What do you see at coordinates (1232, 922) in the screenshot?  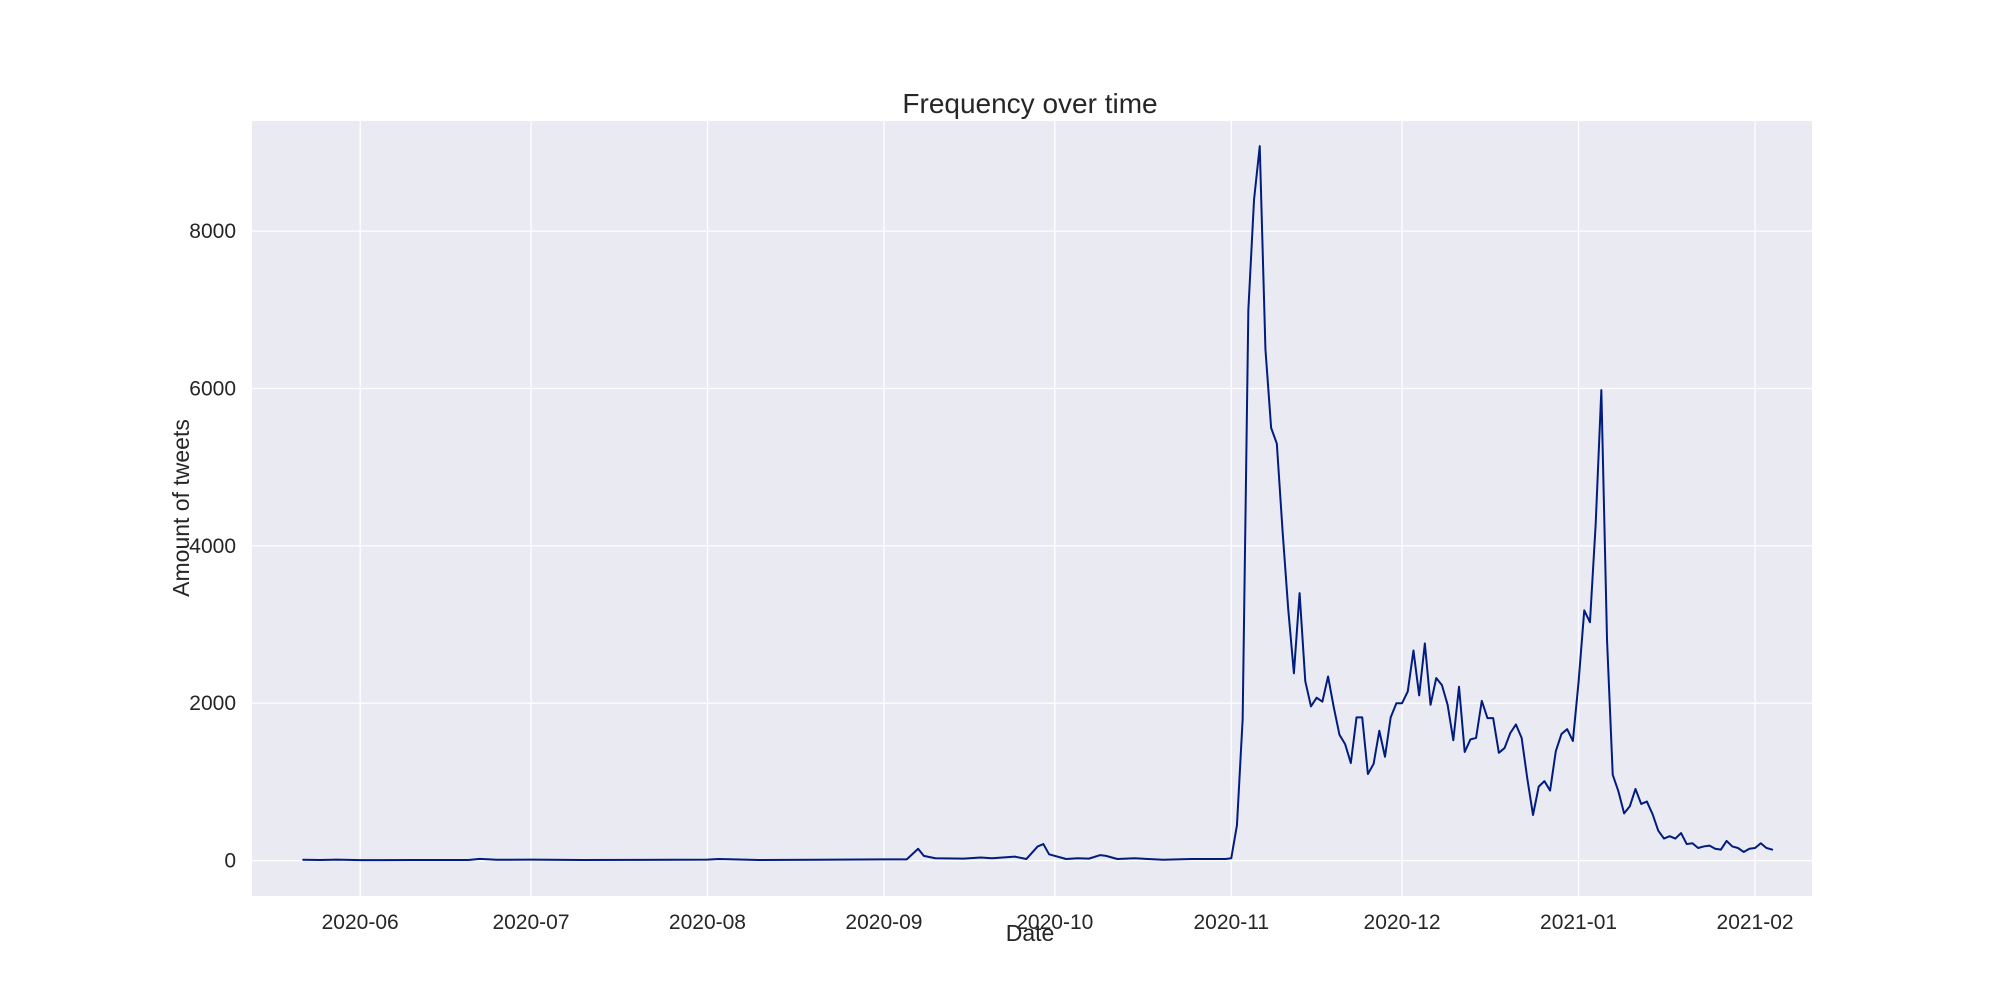 I see `x-tick-label: 2020-11` at bounding box center [1232, 922].